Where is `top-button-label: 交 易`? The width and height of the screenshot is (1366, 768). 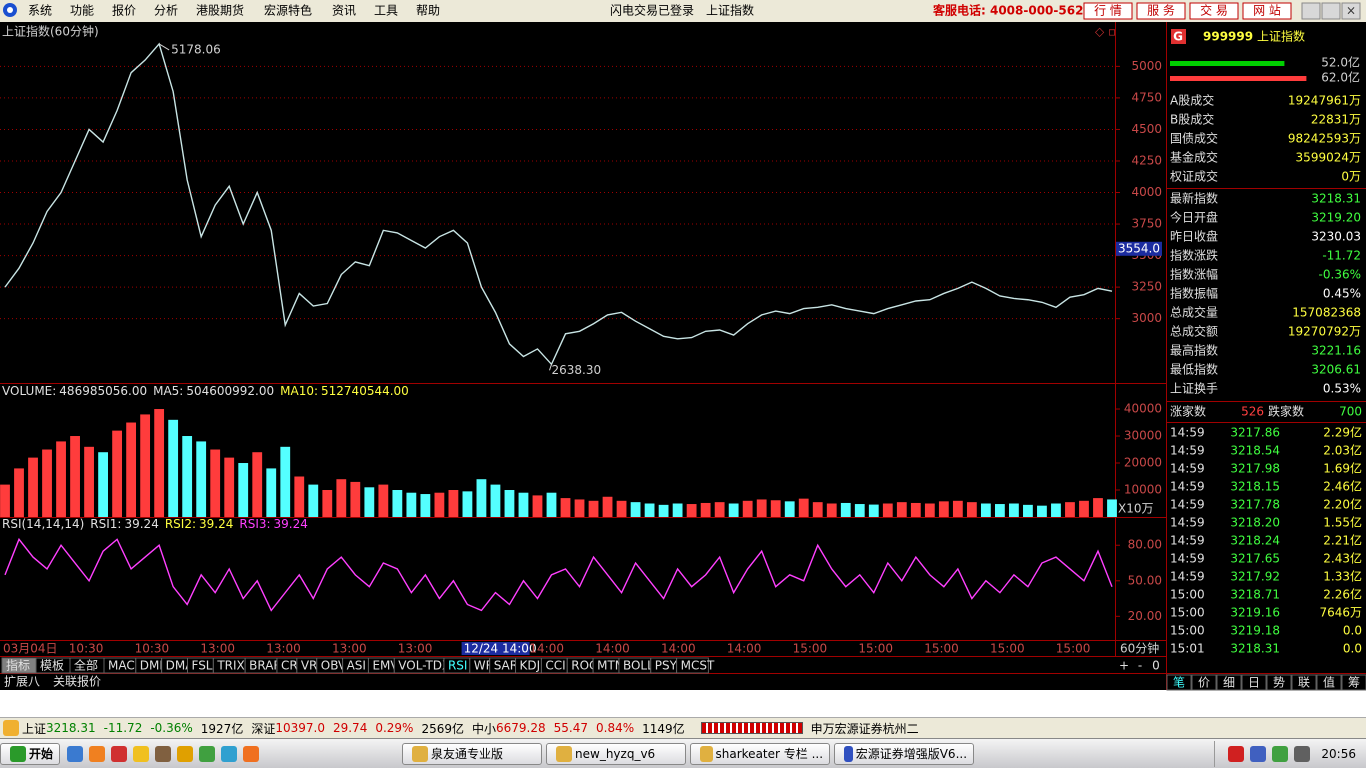
top-button-label: 交 易 is located at coordinates (1214, 10).